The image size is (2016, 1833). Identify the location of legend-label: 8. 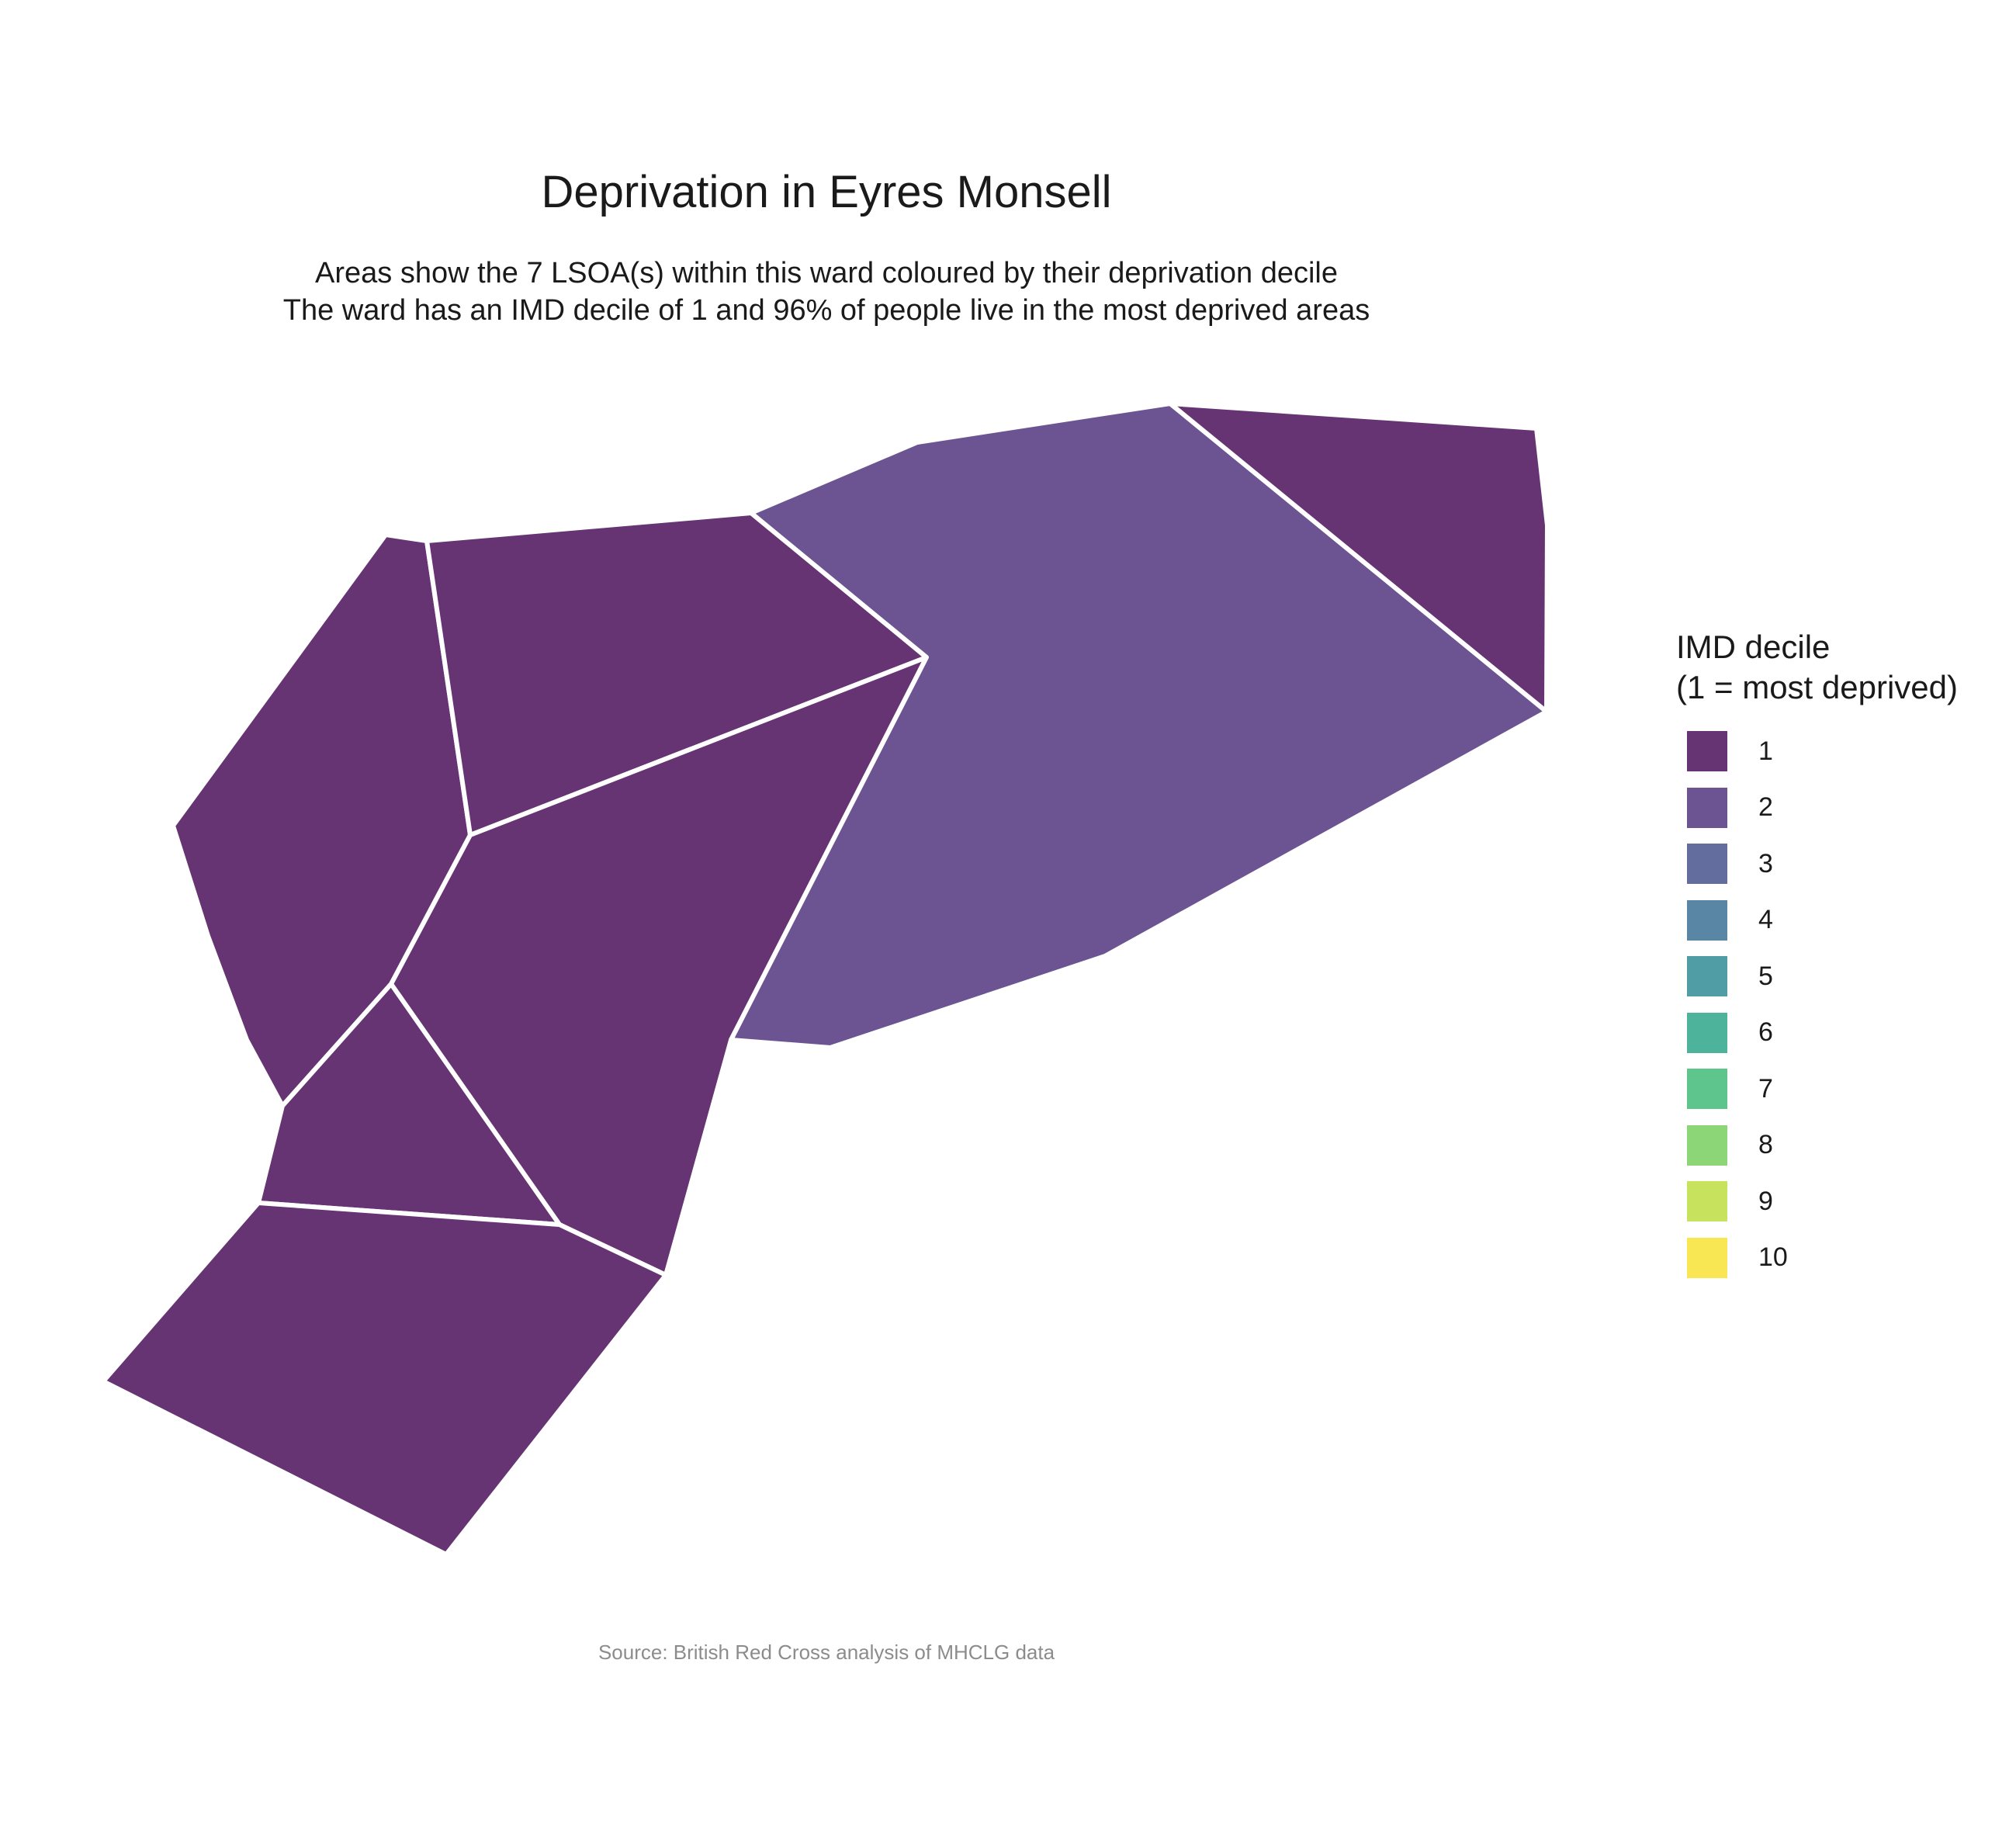
(1766, 1145).